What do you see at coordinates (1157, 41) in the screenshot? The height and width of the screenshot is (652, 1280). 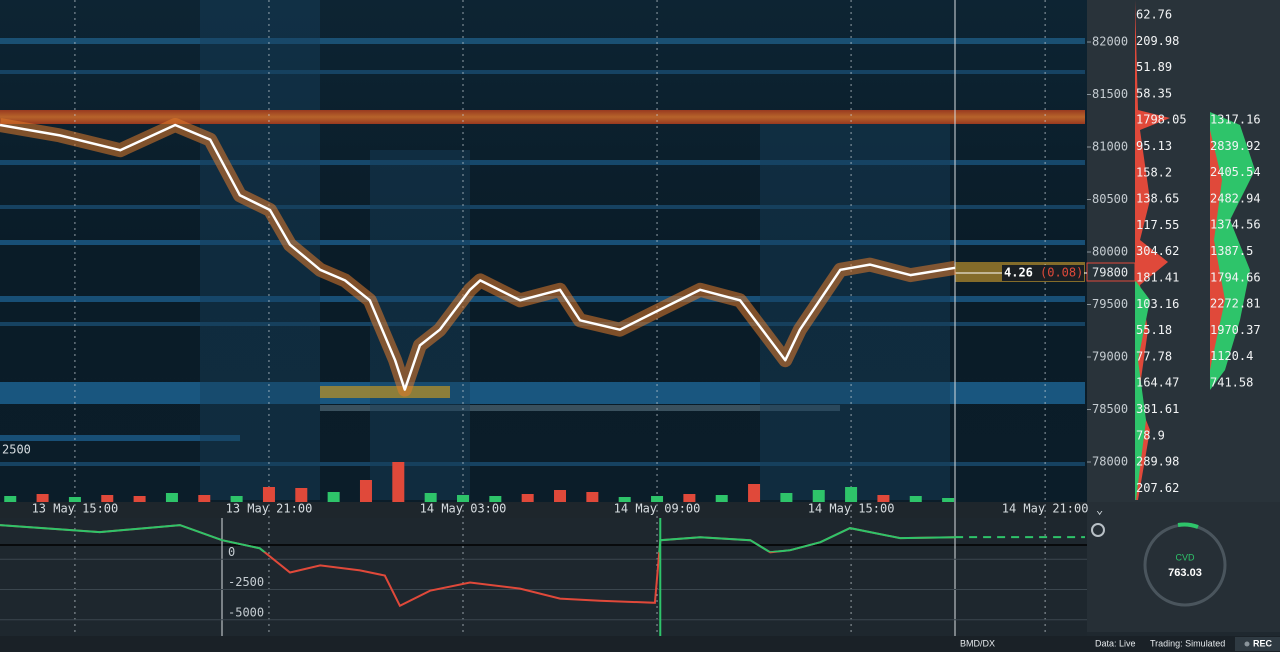 I see `book-value: 209.98` at bounding box center [1157, 41].